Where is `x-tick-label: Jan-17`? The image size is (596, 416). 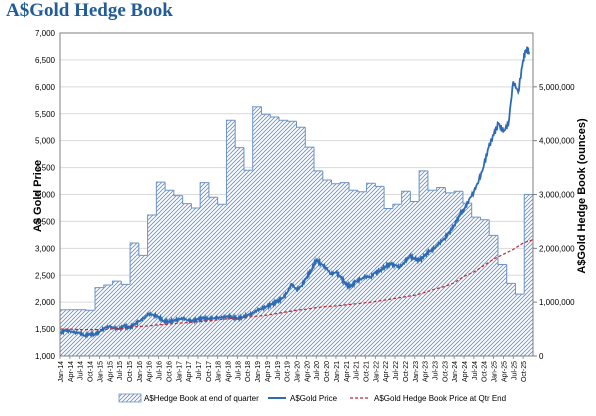 x-tick-label: Jan-17 is located at coordinates (179, 372).